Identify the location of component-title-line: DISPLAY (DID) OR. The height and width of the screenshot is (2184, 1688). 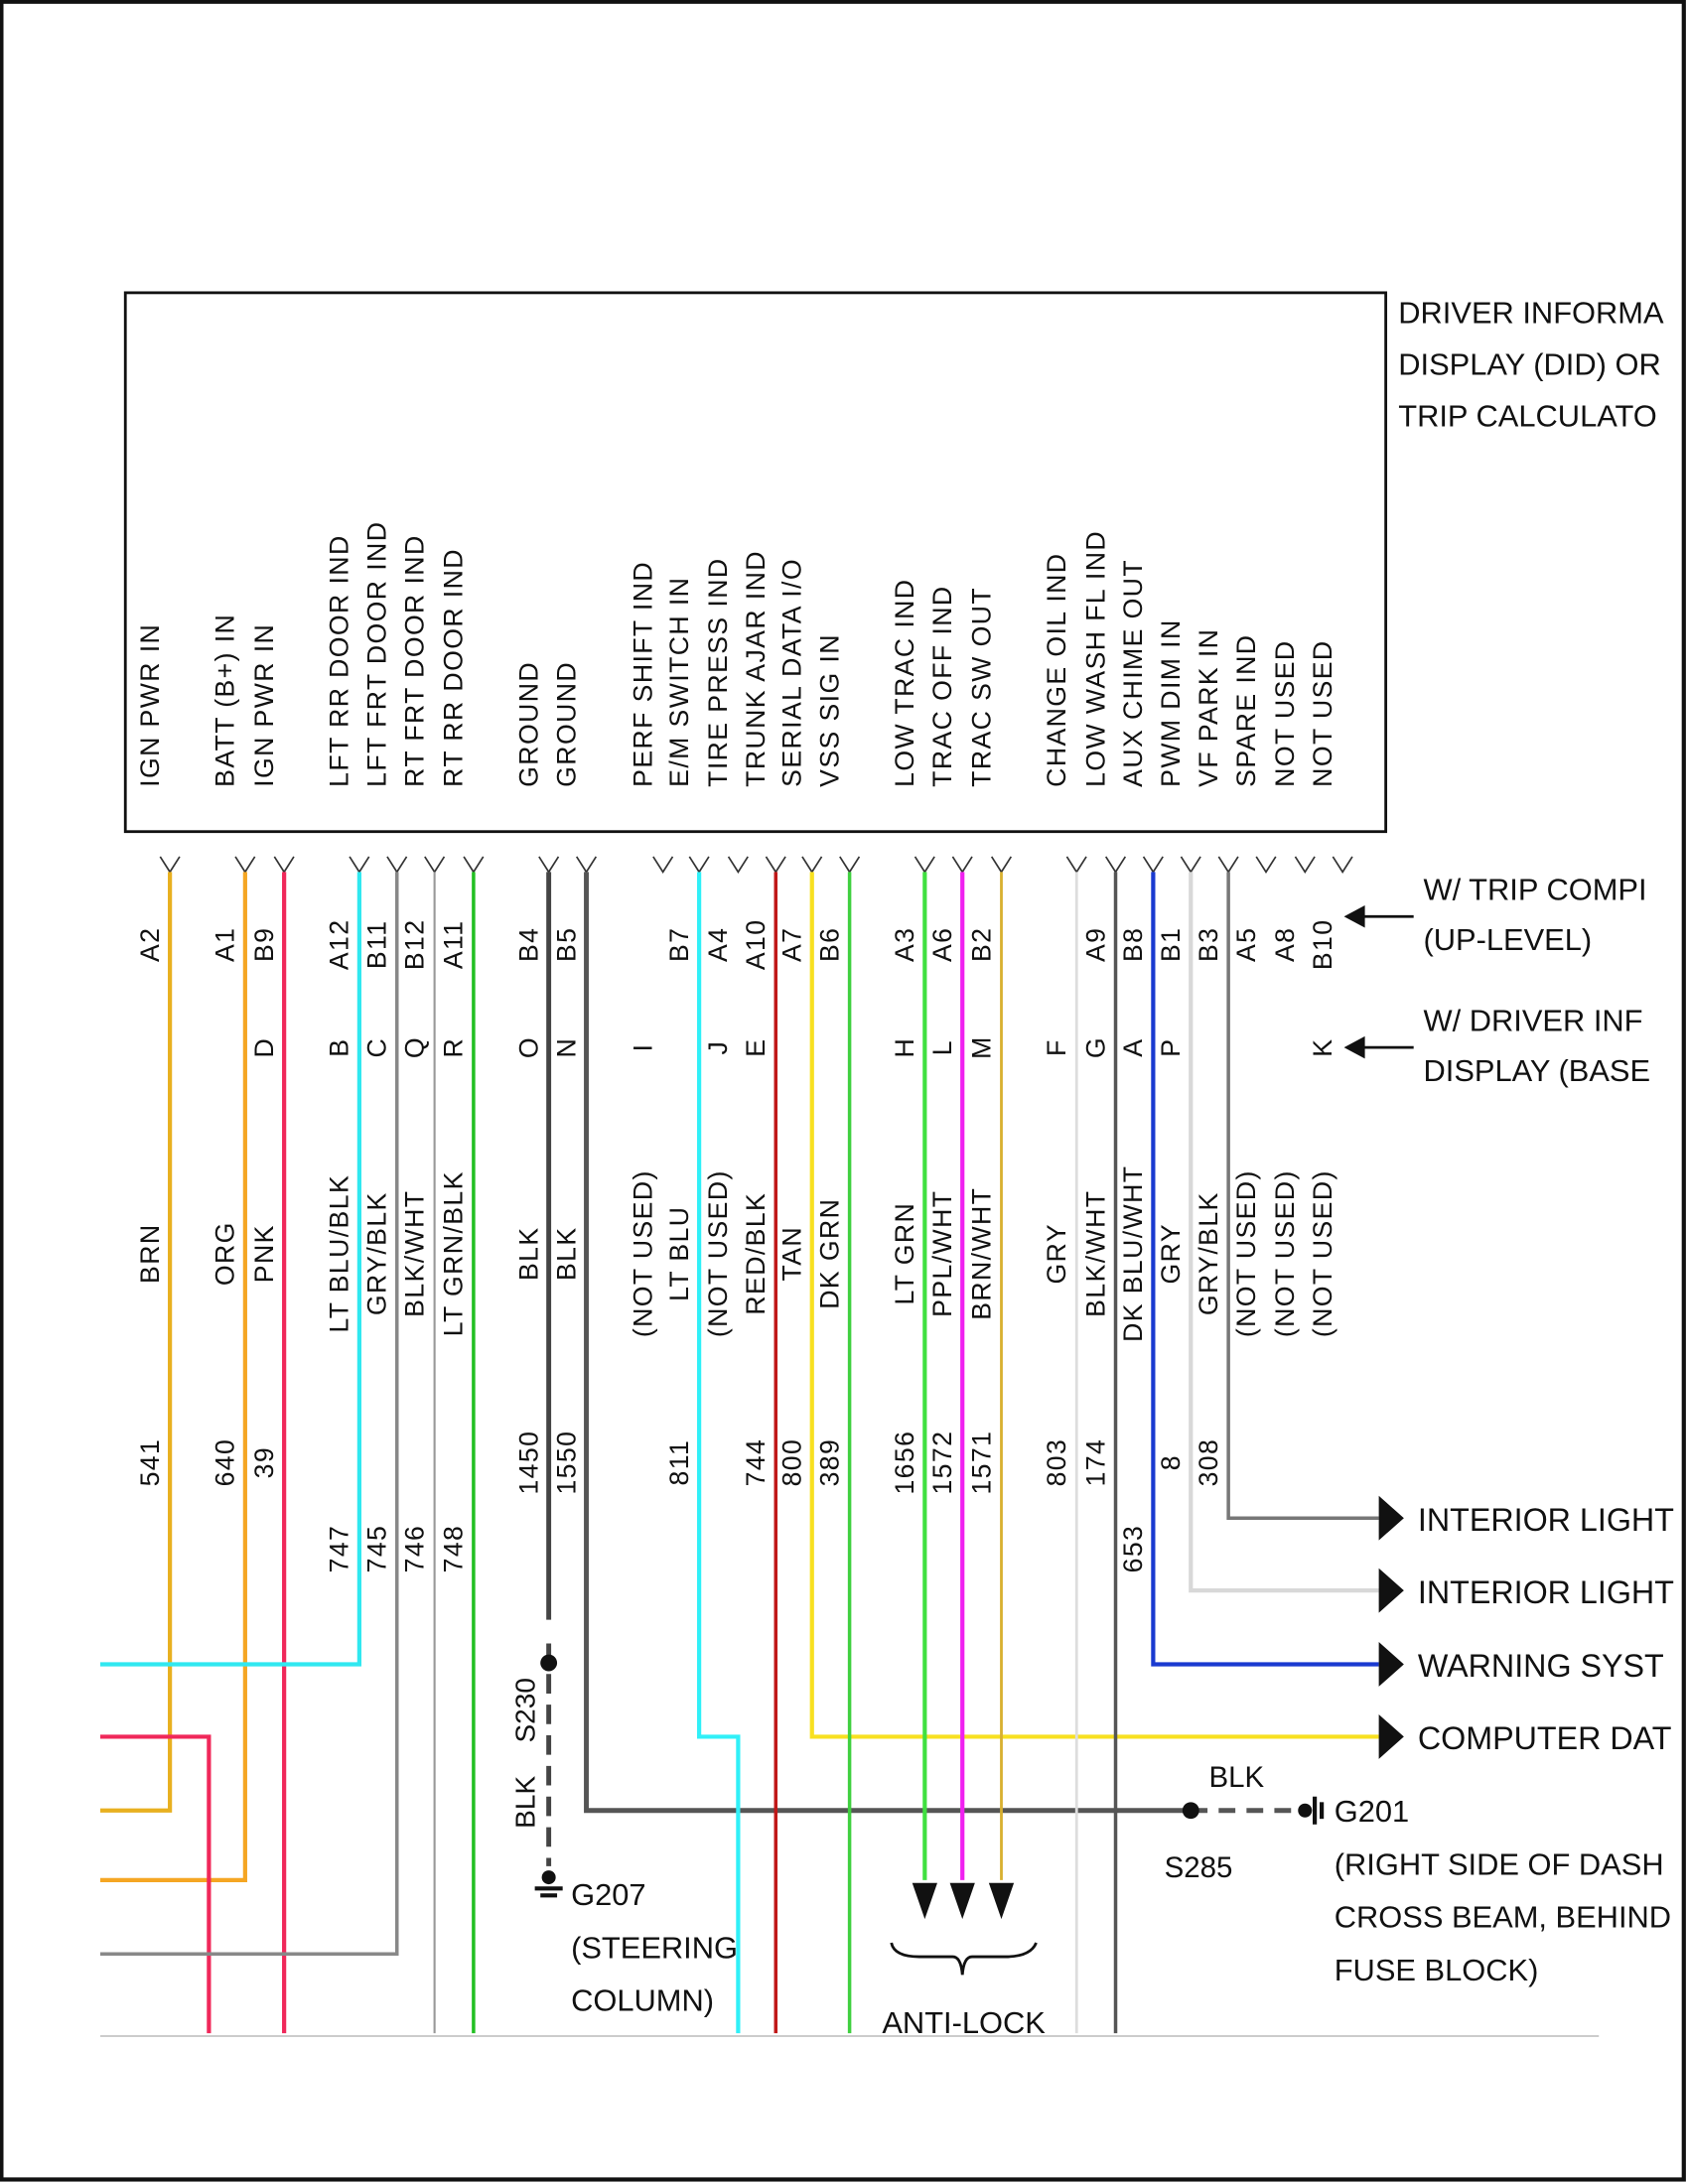
(1529, 364).